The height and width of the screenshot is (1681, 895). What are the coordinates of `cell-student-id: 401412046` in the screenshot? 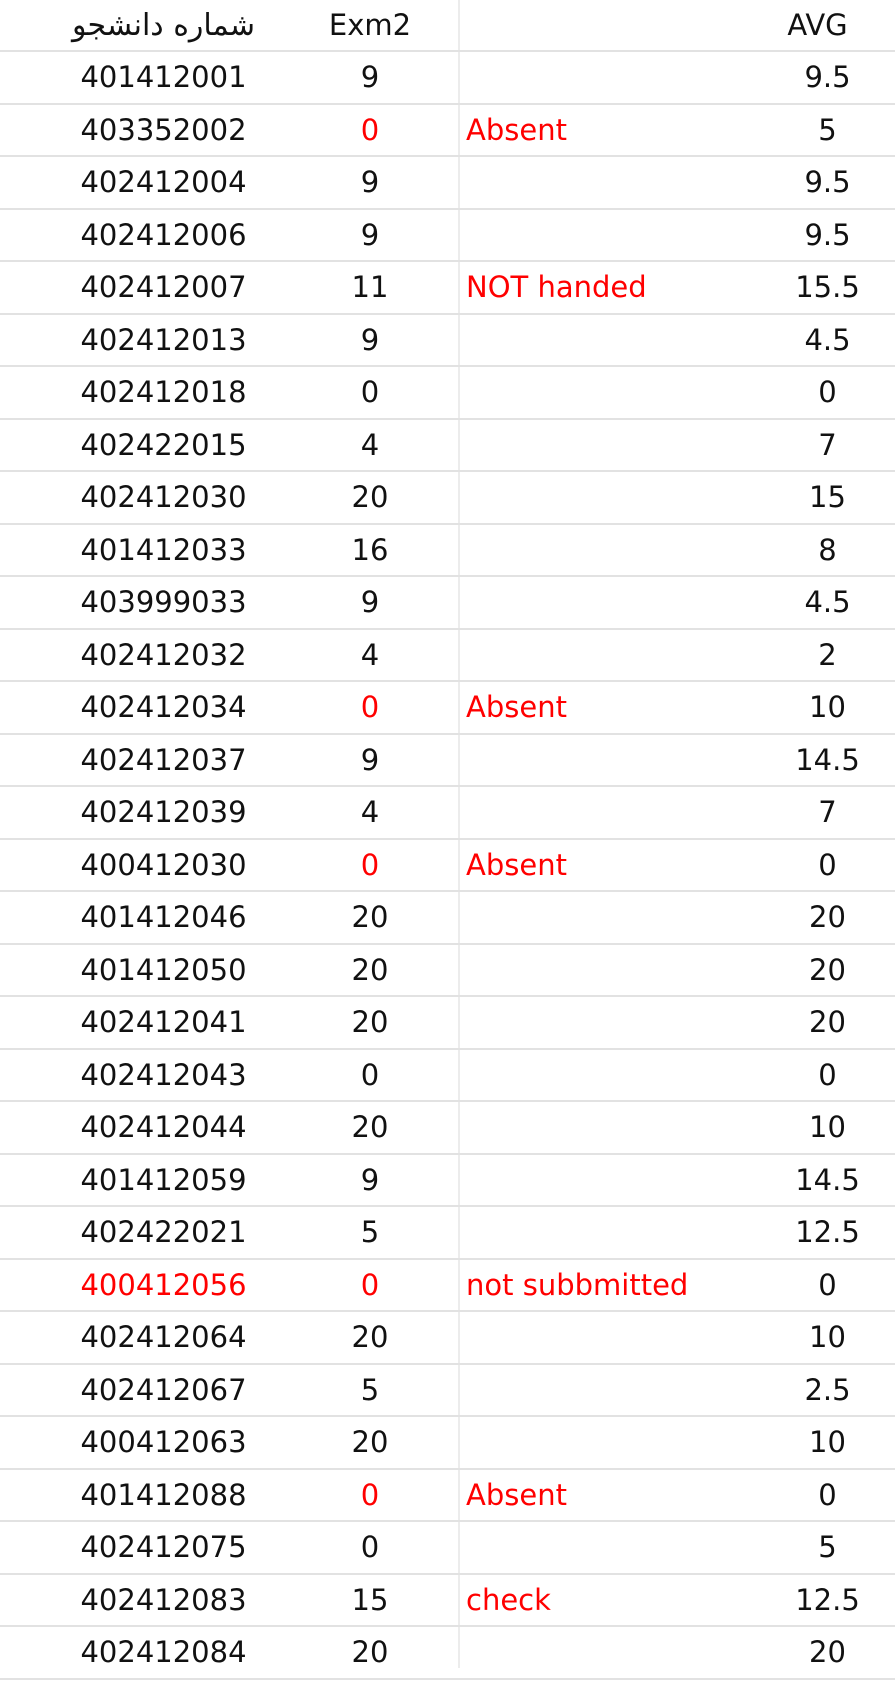 It's located at (163, 917).